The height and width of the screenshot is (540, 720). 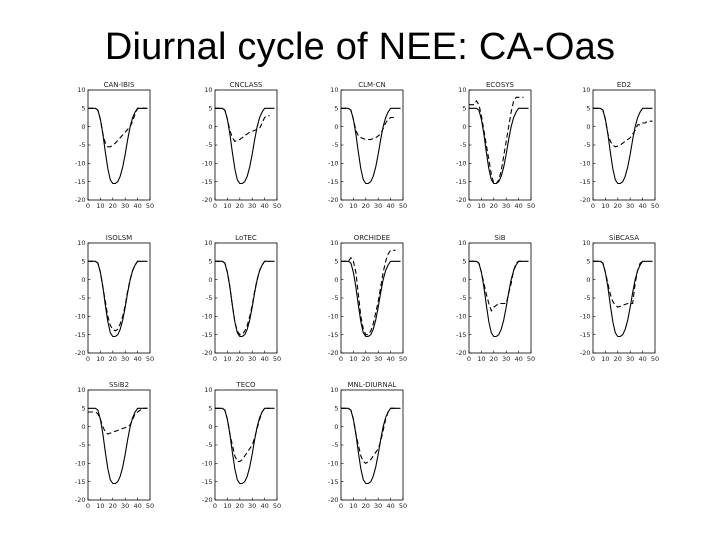 What do you see at coordinates (372, 238) in the screenshot?
I see `panel-title: ORCHIDEE` at bounding box center [372, 238].